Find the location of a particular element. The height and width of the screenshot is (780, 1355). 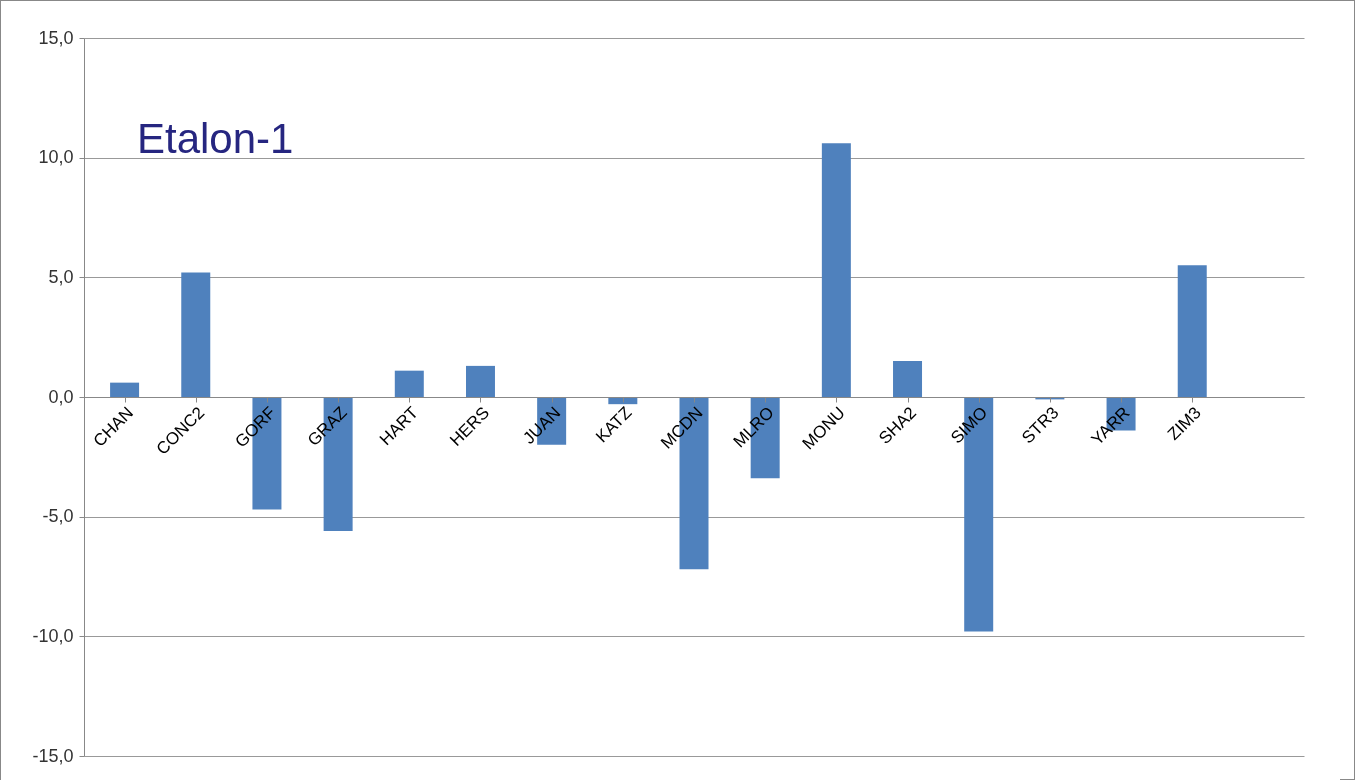

y-tick-label: 5,0 is located at coordinates (61, 276).